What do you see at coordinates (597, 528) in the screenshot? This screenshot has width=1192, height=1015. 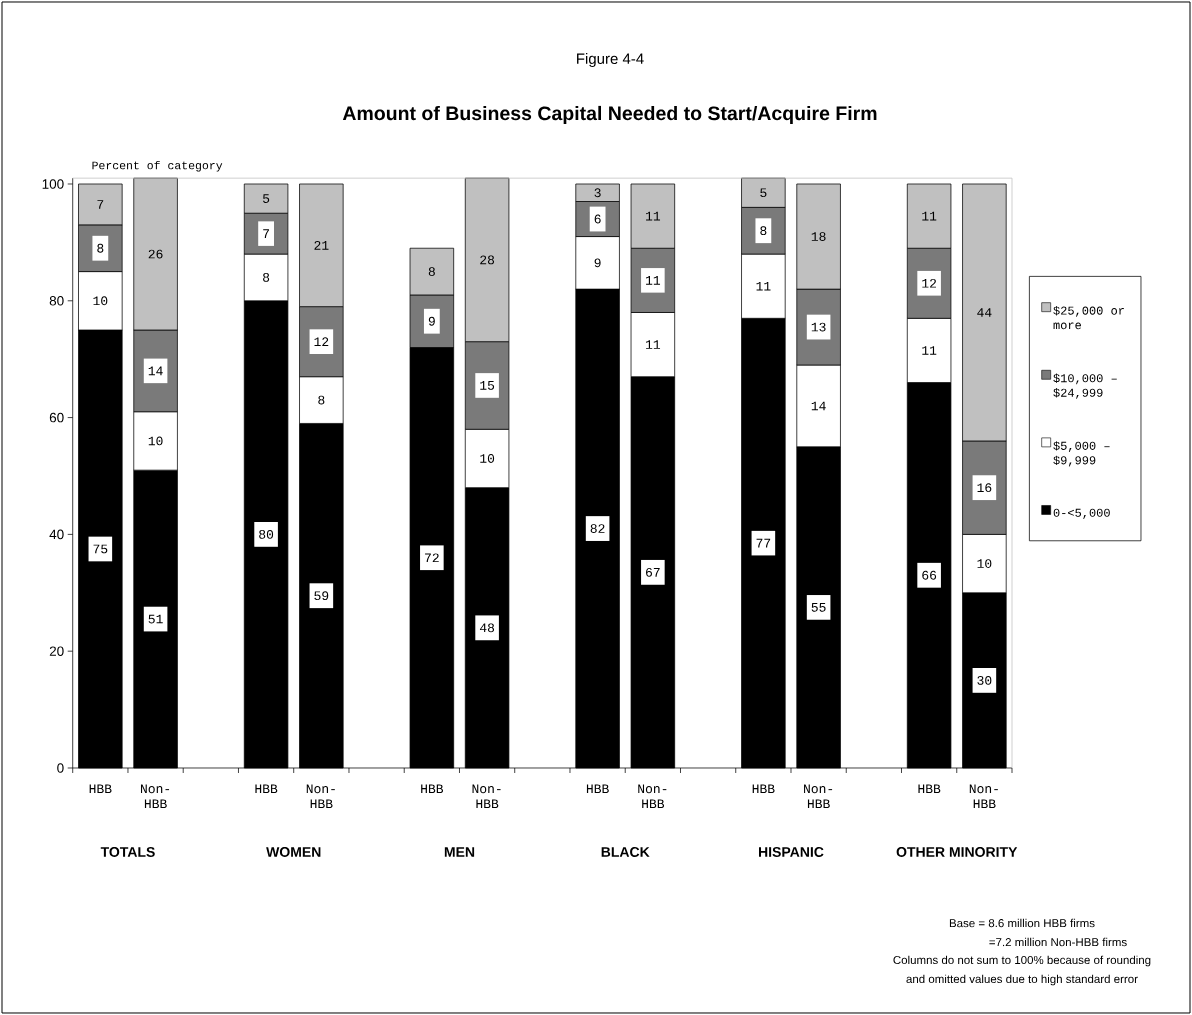 I see `data-label: 82` at bounding box center [597, 528].